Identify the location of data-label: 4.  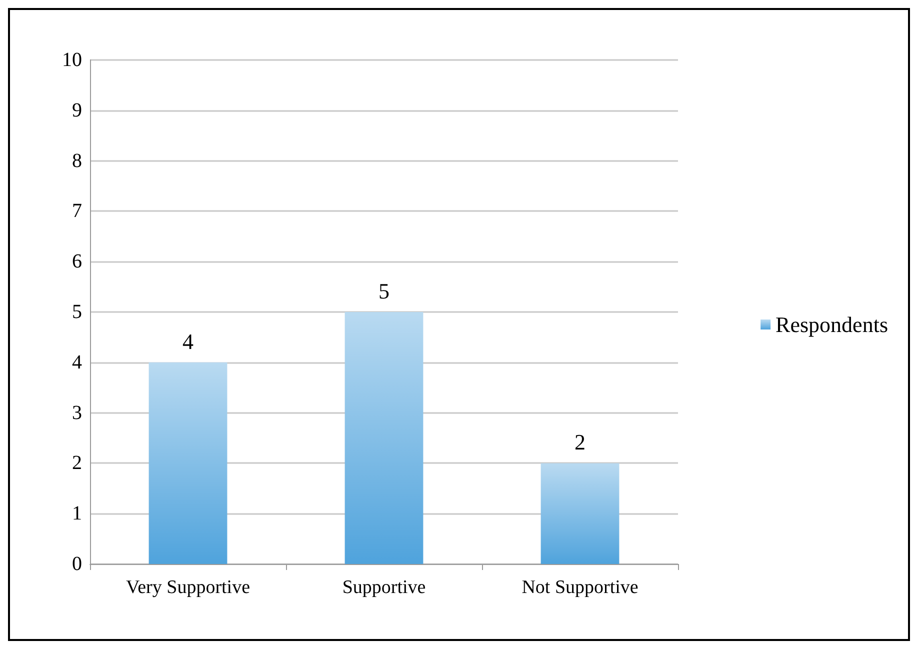
(188, 341).